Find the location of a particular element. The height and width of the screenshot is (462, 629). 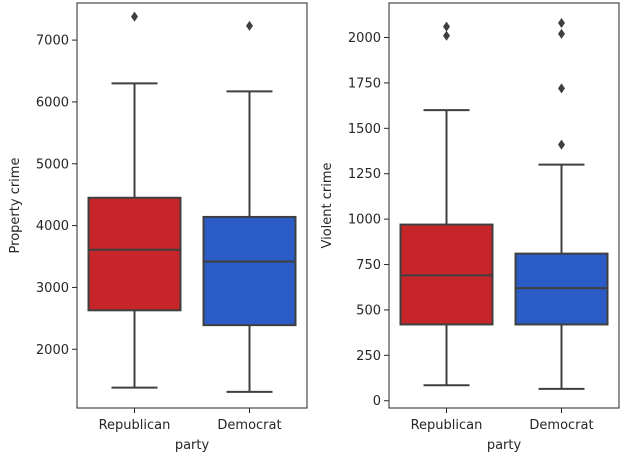

y-tick-label: 1250 is located at coordinates (364, 174).